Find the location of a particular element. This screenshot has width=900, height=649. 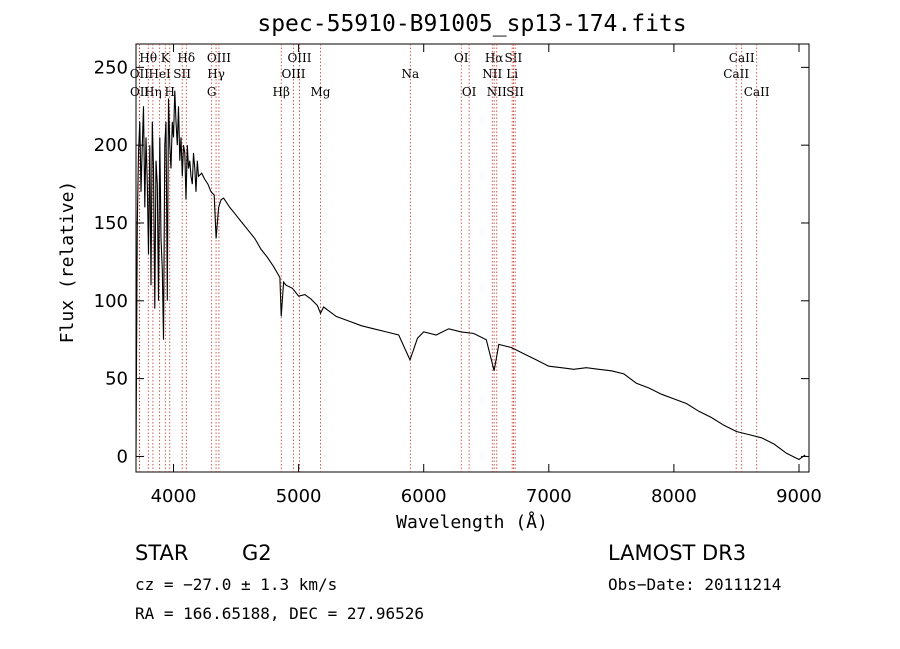

y-tick-label: 250 is located at coordinates (111, 67).